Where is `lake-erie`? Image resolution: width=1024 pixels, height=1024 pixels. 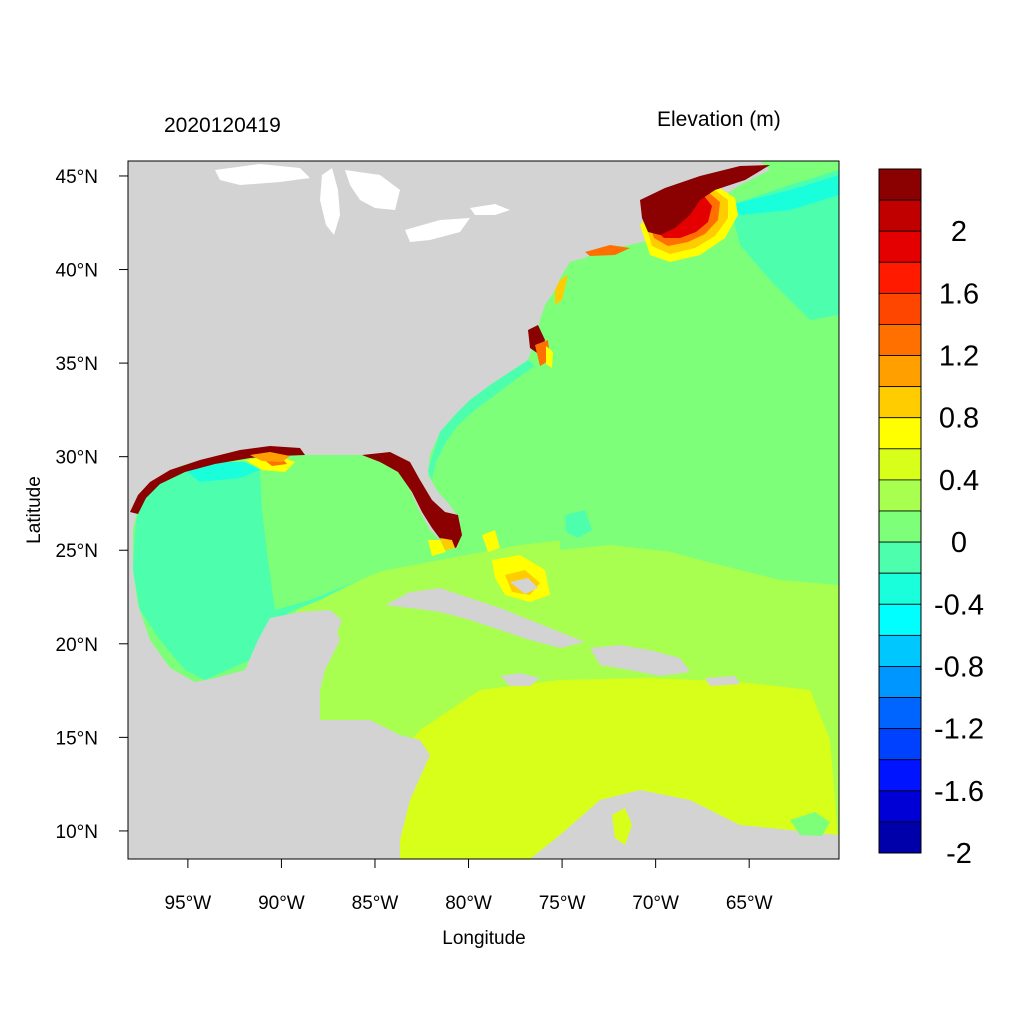
lake-erie is located at coordinates (437, 230).